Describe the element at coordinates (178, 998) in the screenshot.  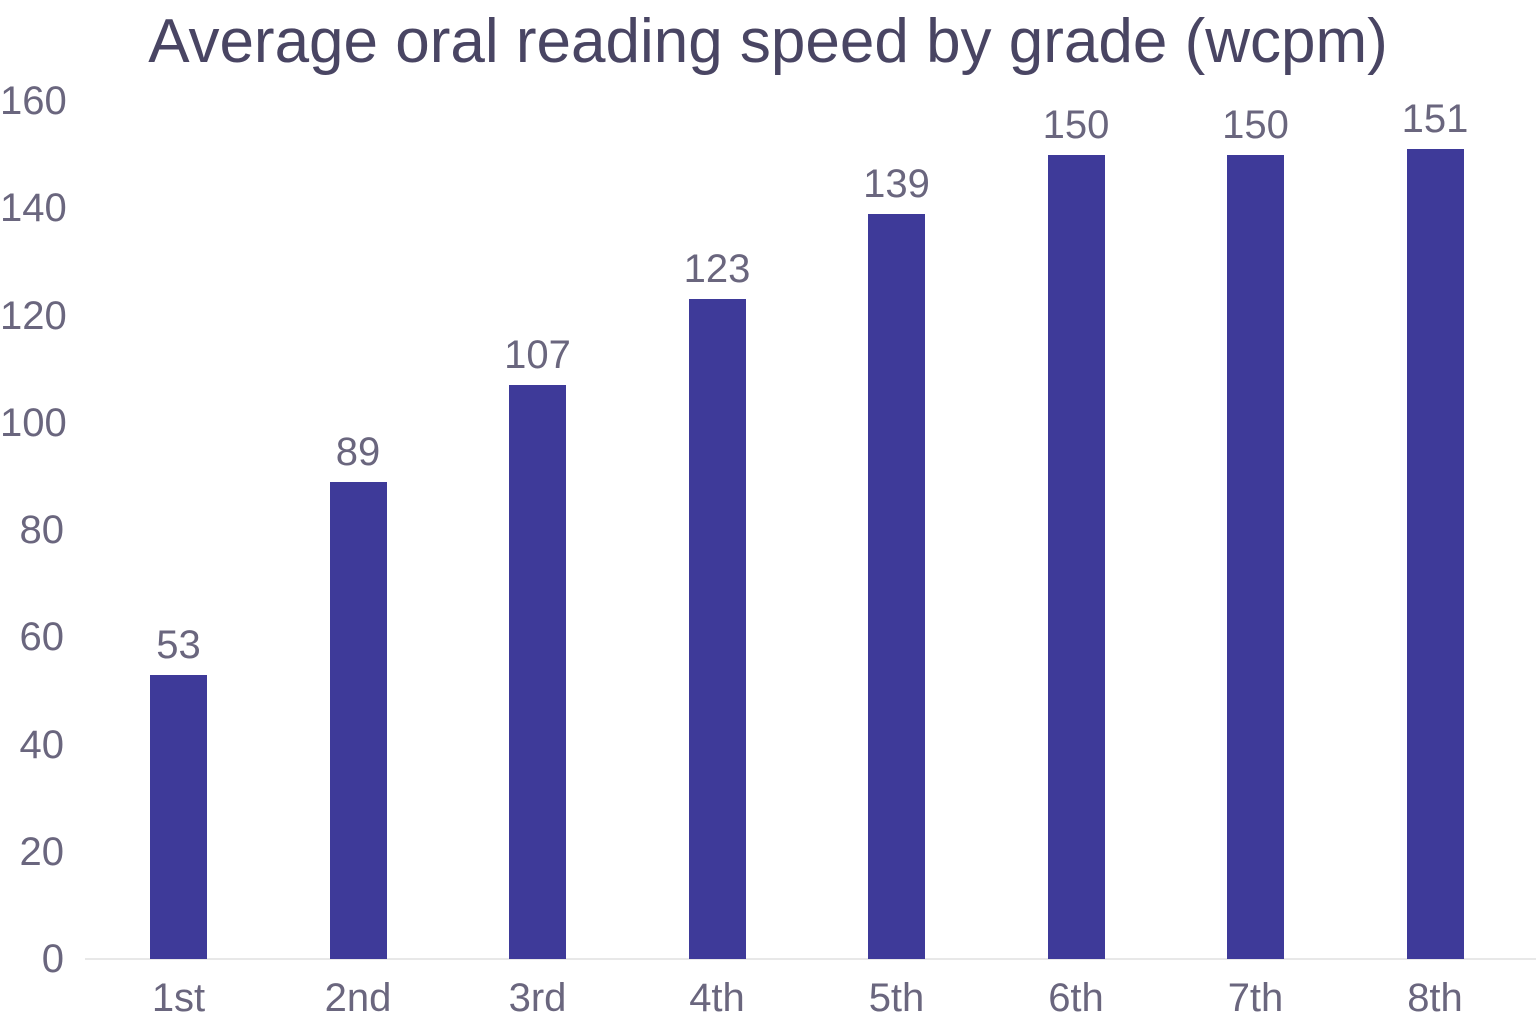
I see `x-axis-tick-label: 1st` at that location.